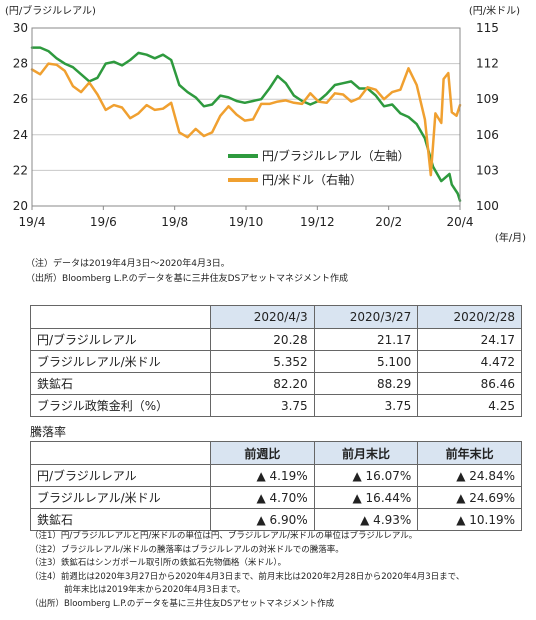 This screenshot has height=620, width=536. I want to click on x-tick-label: 19/4, so click(32, 222).